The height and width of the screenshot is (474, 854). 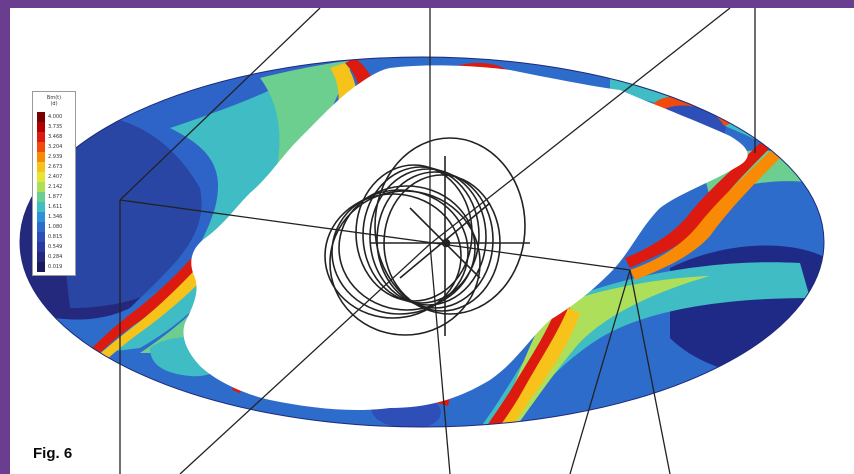 I want to click on legend-value: 0.019, so click(x=55, y=267).